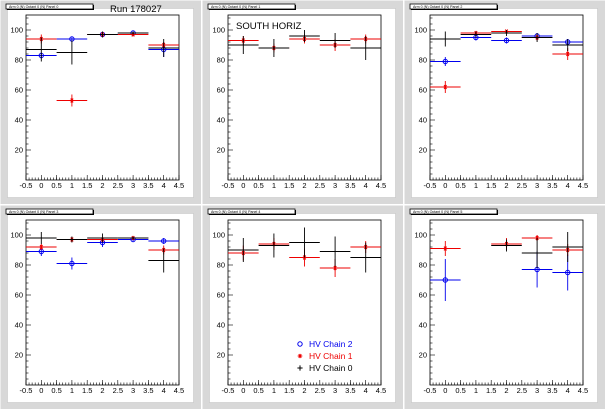 Image resolution: width=606 pixels, height=410 pixels. Describe the element at coordinates (33, 212) in the screenshot. I see `panel-title: Arm 0 (N) Octant 0 (N) Panel 3` at that location.